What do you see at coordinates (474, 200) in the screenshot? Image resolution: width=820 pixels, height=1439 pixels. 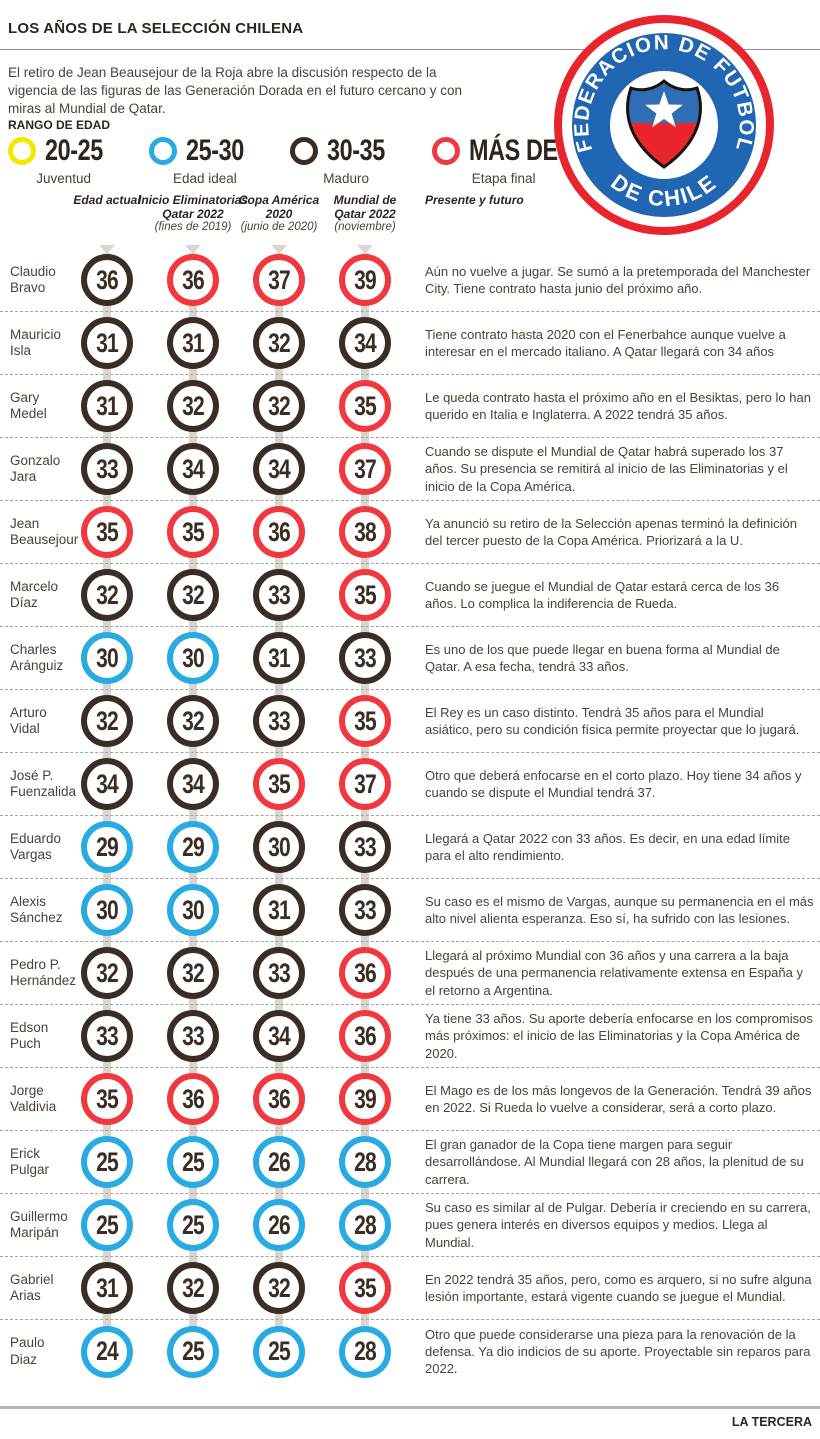 I see `col-header-presente-futuro: Presente y futuro` at bounding box center [474, 200].